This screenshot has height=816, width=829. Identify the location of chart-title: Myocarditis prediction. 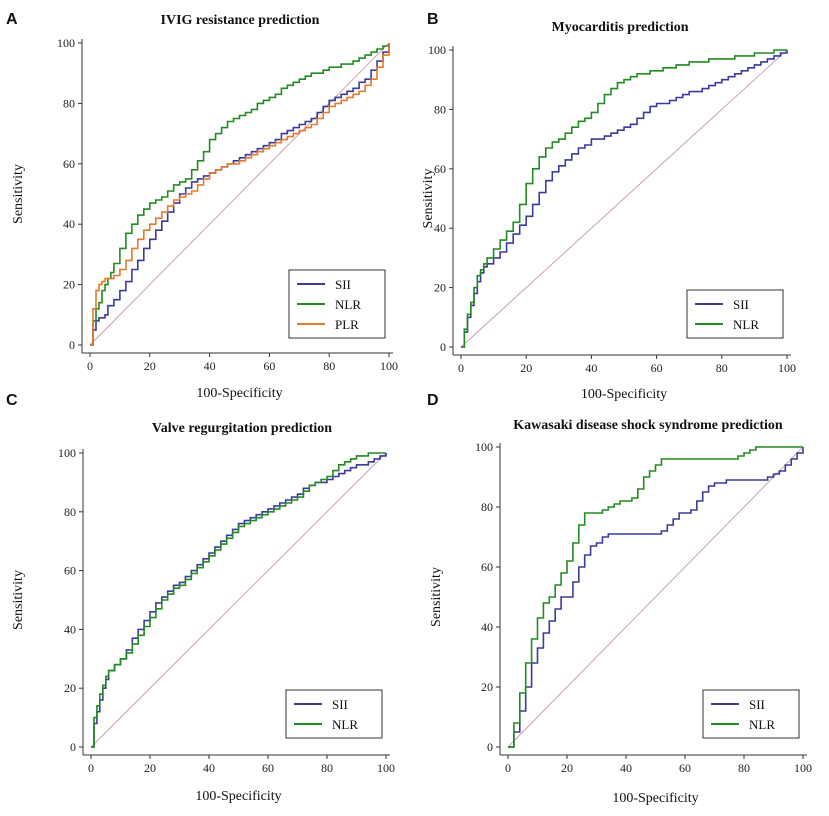
(619, 27).